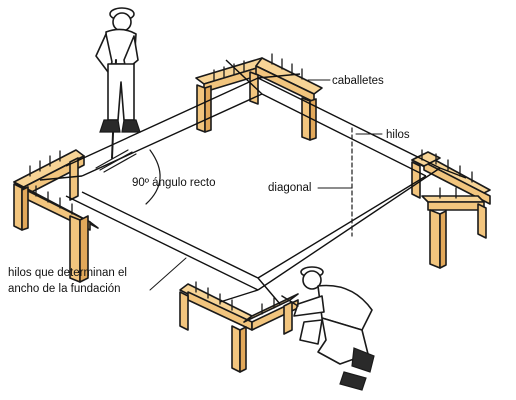  I want to click on worker-kneeling-figure, so click(328, 328).